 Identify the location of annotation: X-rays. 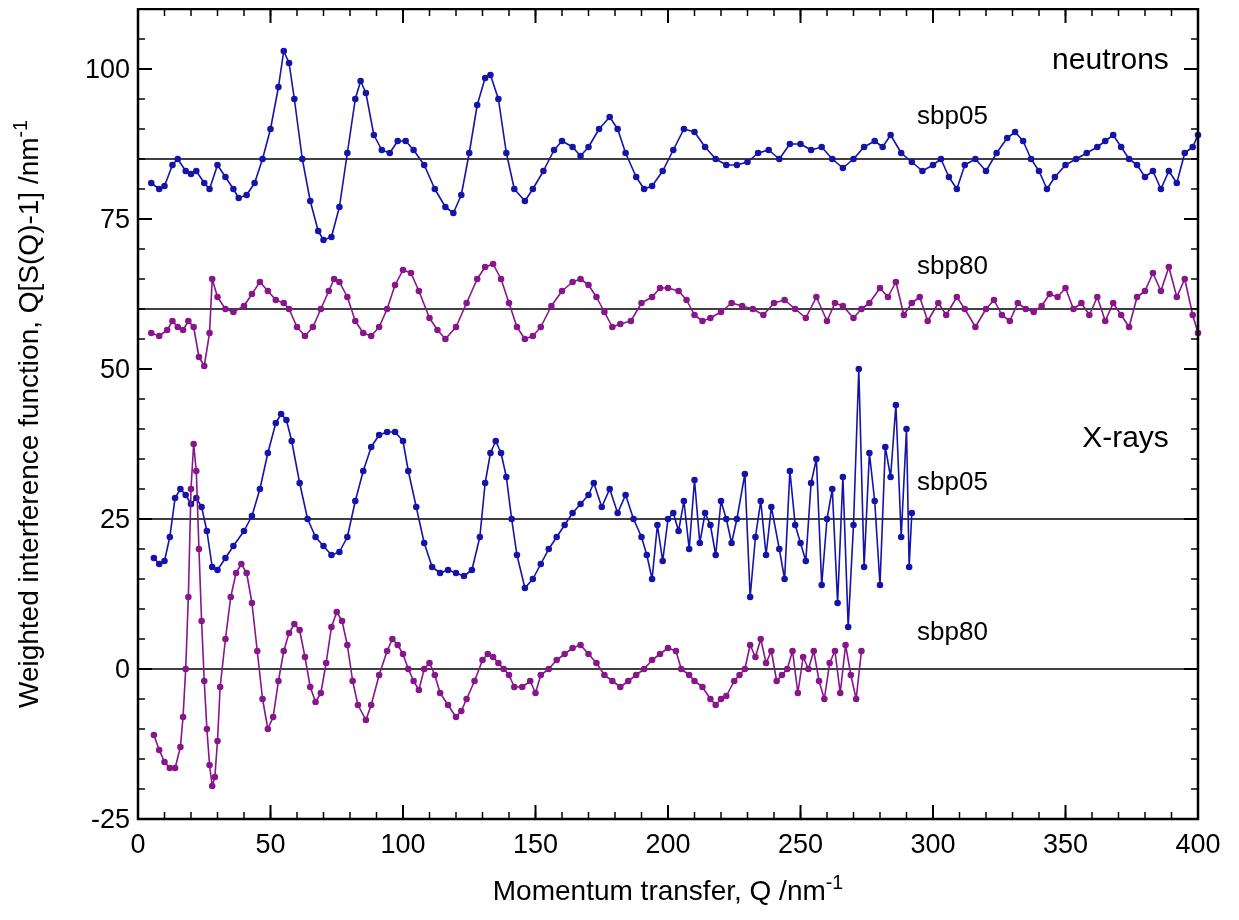
(1125, 436).